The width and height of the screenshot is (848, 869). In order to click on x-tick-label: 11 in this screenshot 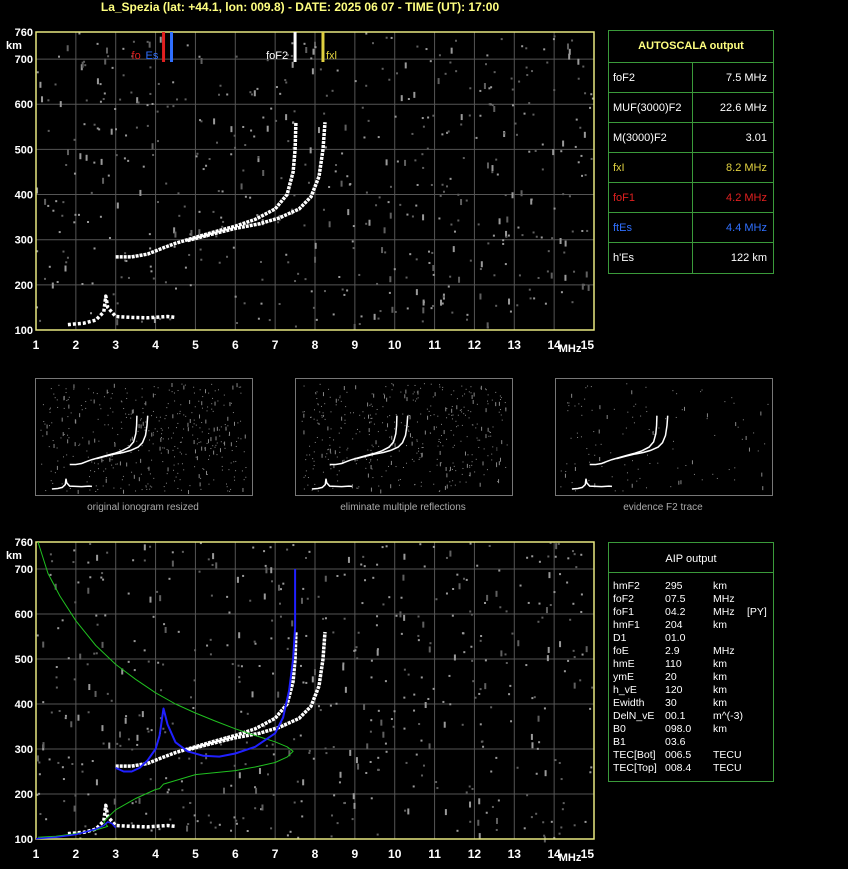, I will do `click(434, 345)`.